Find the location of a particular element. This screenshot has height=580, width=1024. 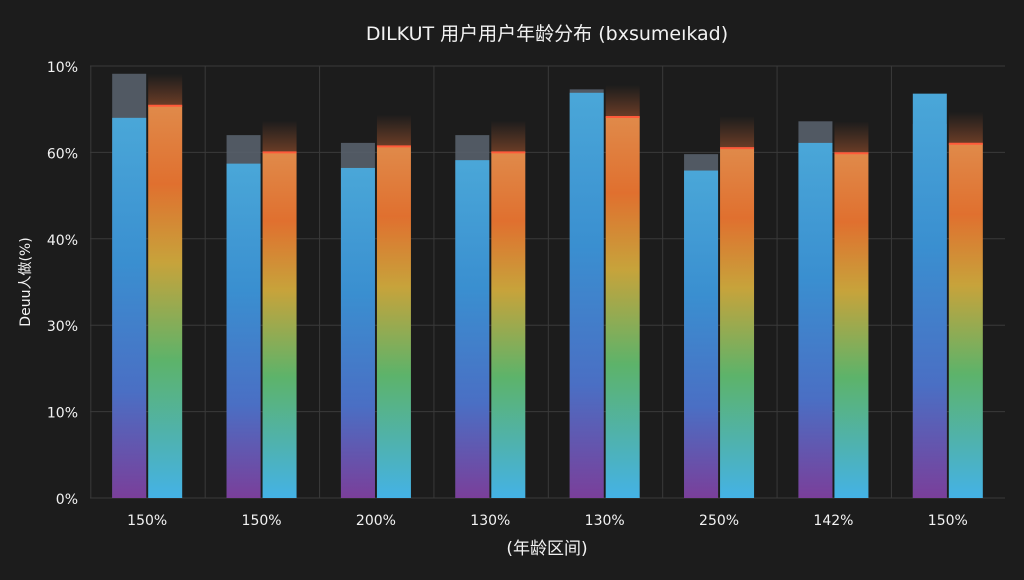

y-ticks: 0% 10% 30% 40% 60% 10% is located at coordinates (62, 284).